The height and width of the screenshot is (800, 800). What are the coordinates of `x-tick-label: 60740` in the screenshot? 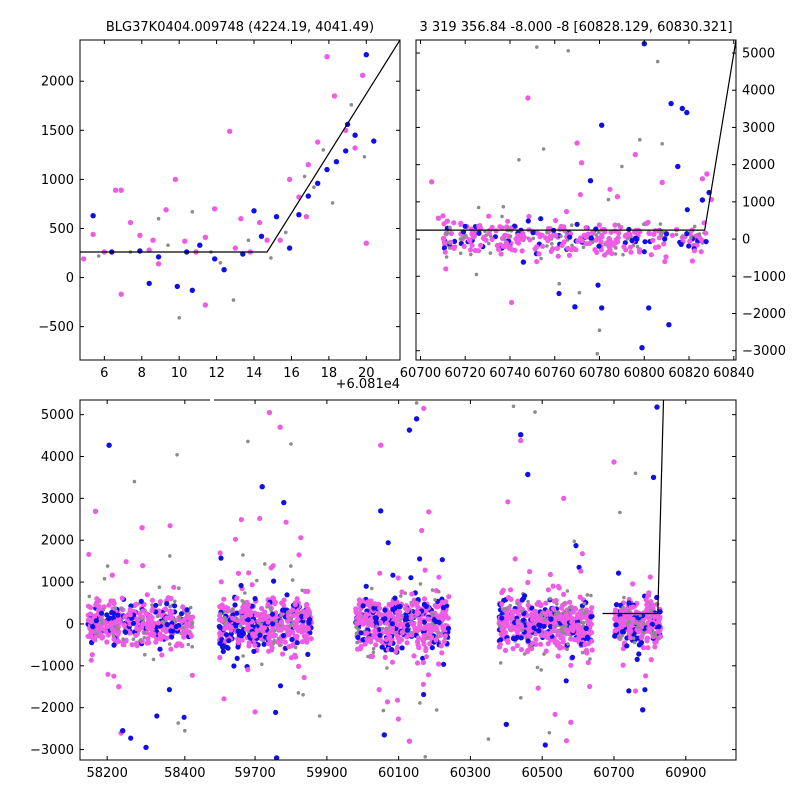 It's located at (509, 373).